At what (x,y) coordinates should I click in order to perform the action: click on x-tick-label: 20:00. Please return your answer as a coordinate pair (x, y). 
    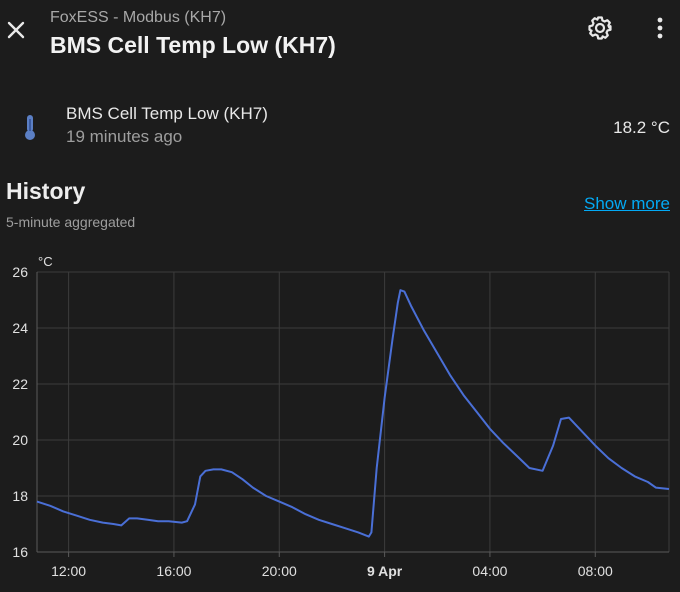
    Looking at the image, I should click on (279, 571).